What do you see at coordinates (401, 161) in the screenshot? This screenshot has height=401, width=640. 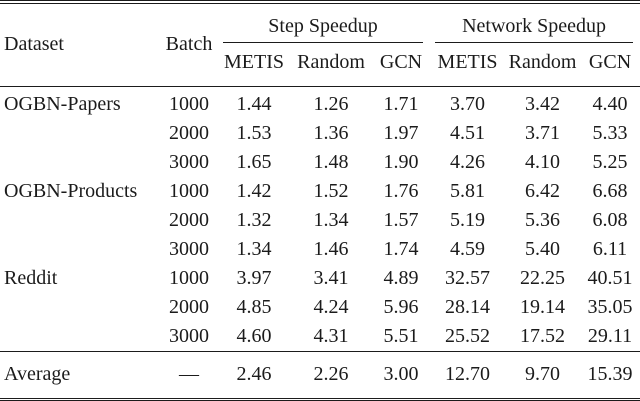 I see `cell-value: 1.90` at bounding box center [401, 161].